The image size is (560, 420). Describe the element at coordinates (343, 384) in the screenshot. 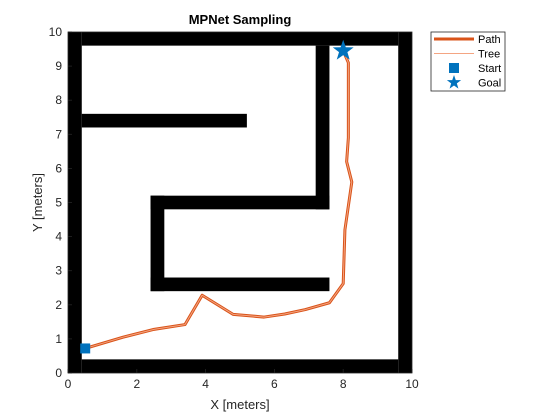

I see `x-tick-label: 8` at that location.